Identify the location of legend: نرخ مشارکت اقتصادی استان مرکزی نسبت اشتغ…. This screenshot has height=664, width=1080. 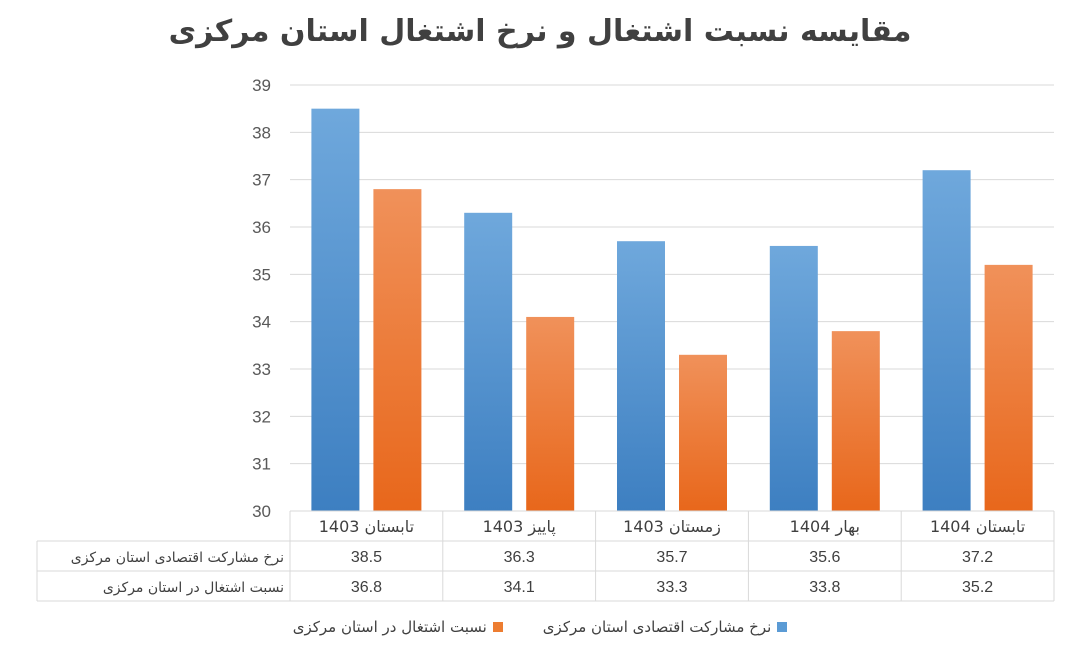
(540, 627).